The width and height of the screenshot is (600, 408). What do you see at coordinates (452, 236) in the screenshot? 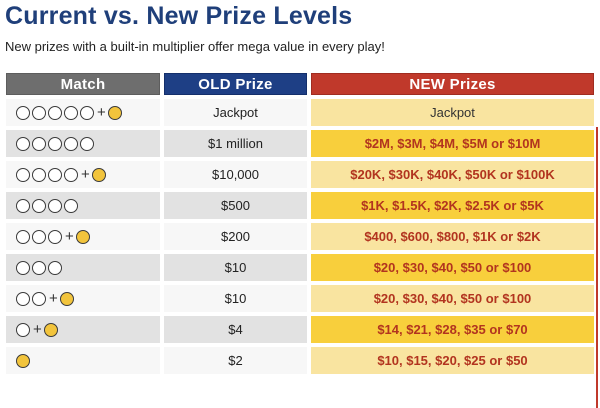
I see `new-prize-cell: $400, $600, $800, $1K or $2K` at bounding box center [452, 236].